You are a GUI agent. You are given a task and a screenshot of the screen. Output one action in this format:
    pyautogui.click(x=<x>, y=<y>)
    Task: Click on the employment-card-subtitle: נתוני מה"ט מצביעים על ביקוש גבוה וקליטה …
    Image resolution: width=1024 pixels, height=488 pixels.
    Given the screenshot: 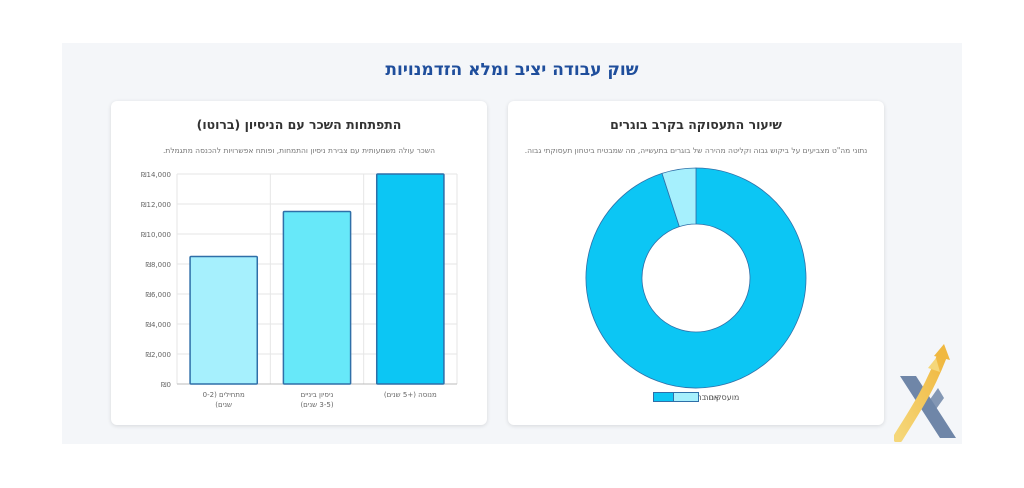 What is the action you would take?
    pyautogui.click(x=696, y=150)
    